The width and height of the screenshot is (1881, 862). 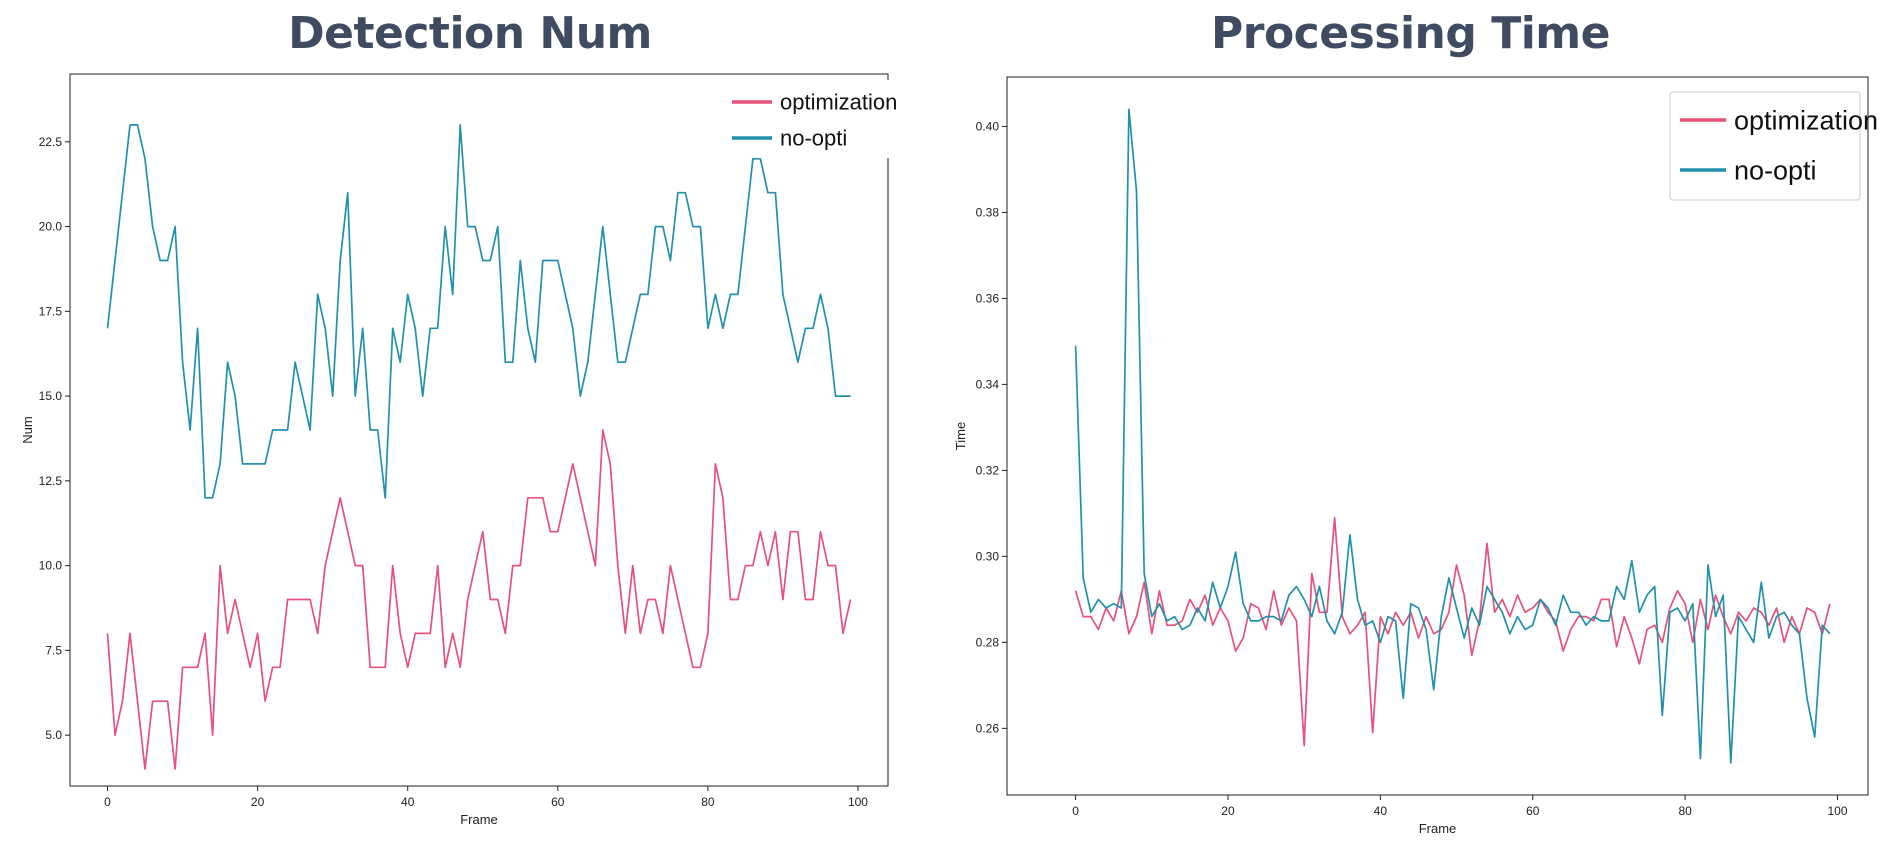 I want to click on y-tick-label: 0.38, so click(x=988, y=212).